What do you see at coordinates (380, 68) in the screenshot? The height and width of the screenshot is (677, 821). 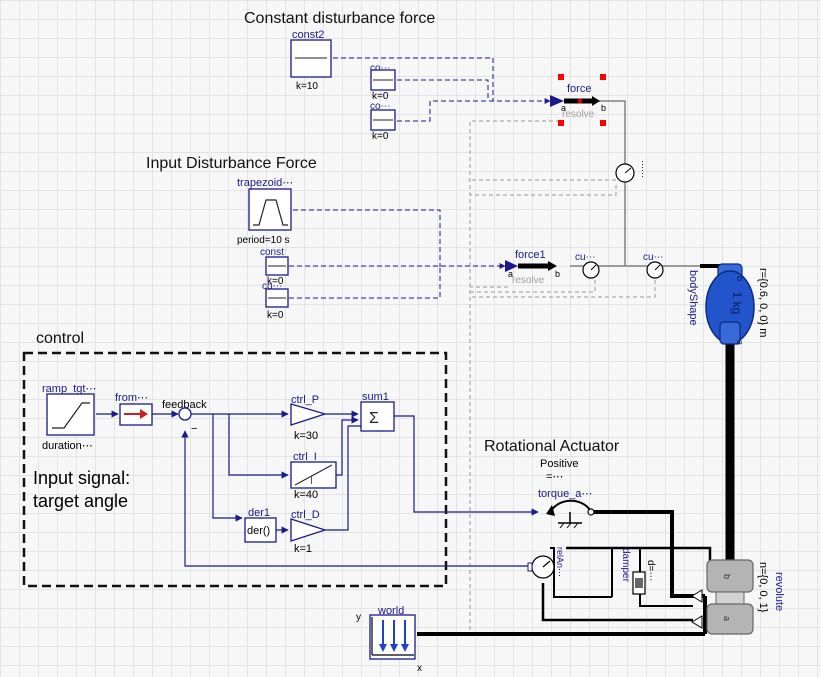 I see `co-a-name: co⋯` at bounding box center [380, 68].